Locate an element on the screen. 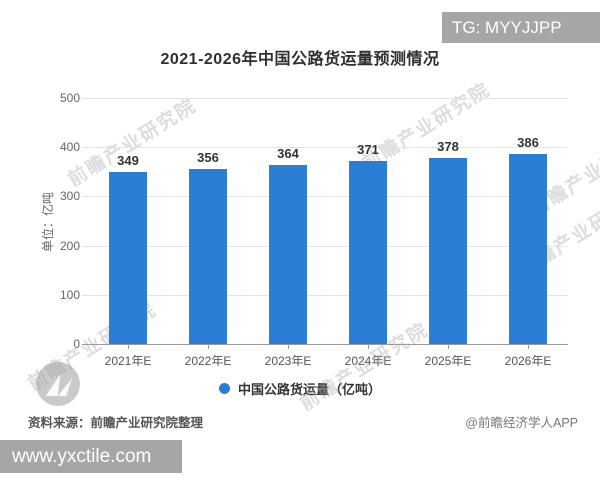  bar-value-label: 349 is located at coordinates (128, 161).